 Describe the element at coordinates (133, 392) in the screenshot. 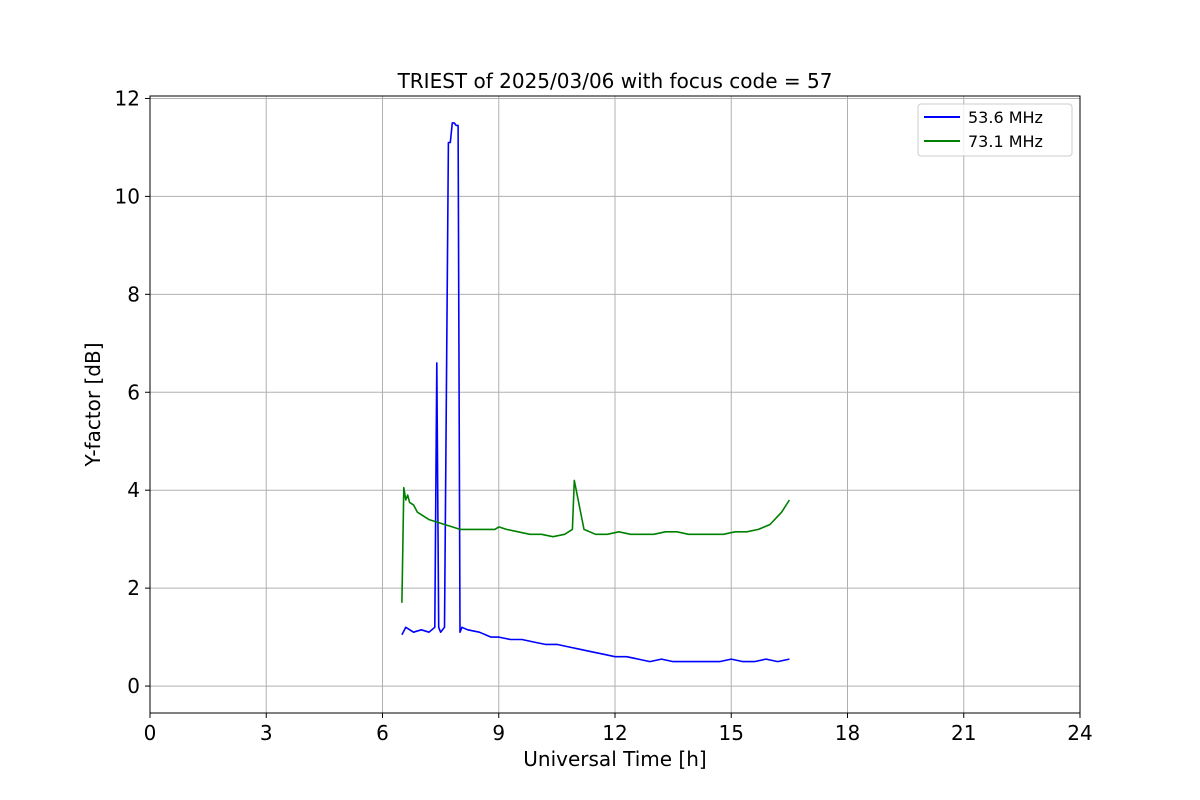

I see `y-tick-label: 6` at that location.